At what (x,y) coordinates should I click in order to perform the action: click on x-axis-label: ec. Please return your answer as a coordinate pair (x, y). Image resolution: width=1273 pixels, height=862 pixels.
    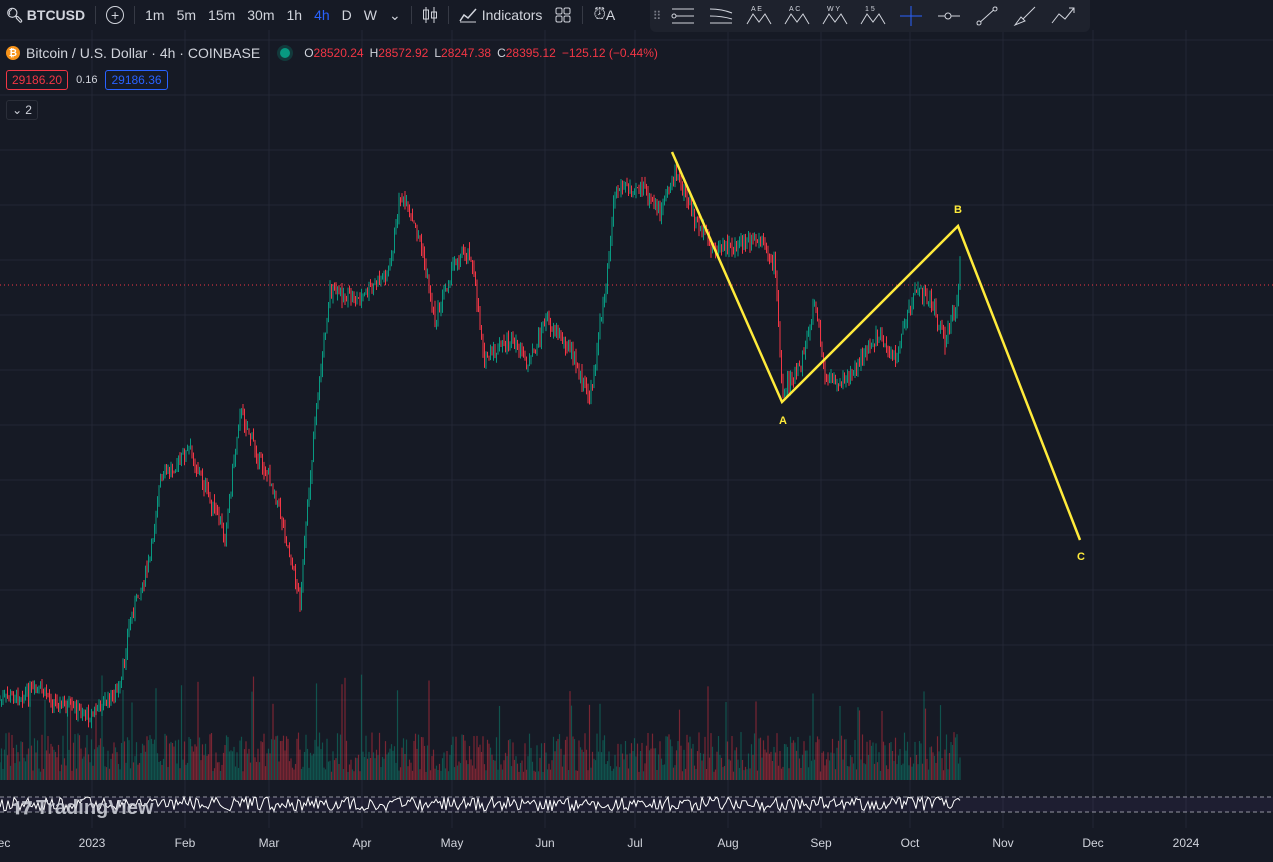
    Looking at the image, I should click on (5, 843).